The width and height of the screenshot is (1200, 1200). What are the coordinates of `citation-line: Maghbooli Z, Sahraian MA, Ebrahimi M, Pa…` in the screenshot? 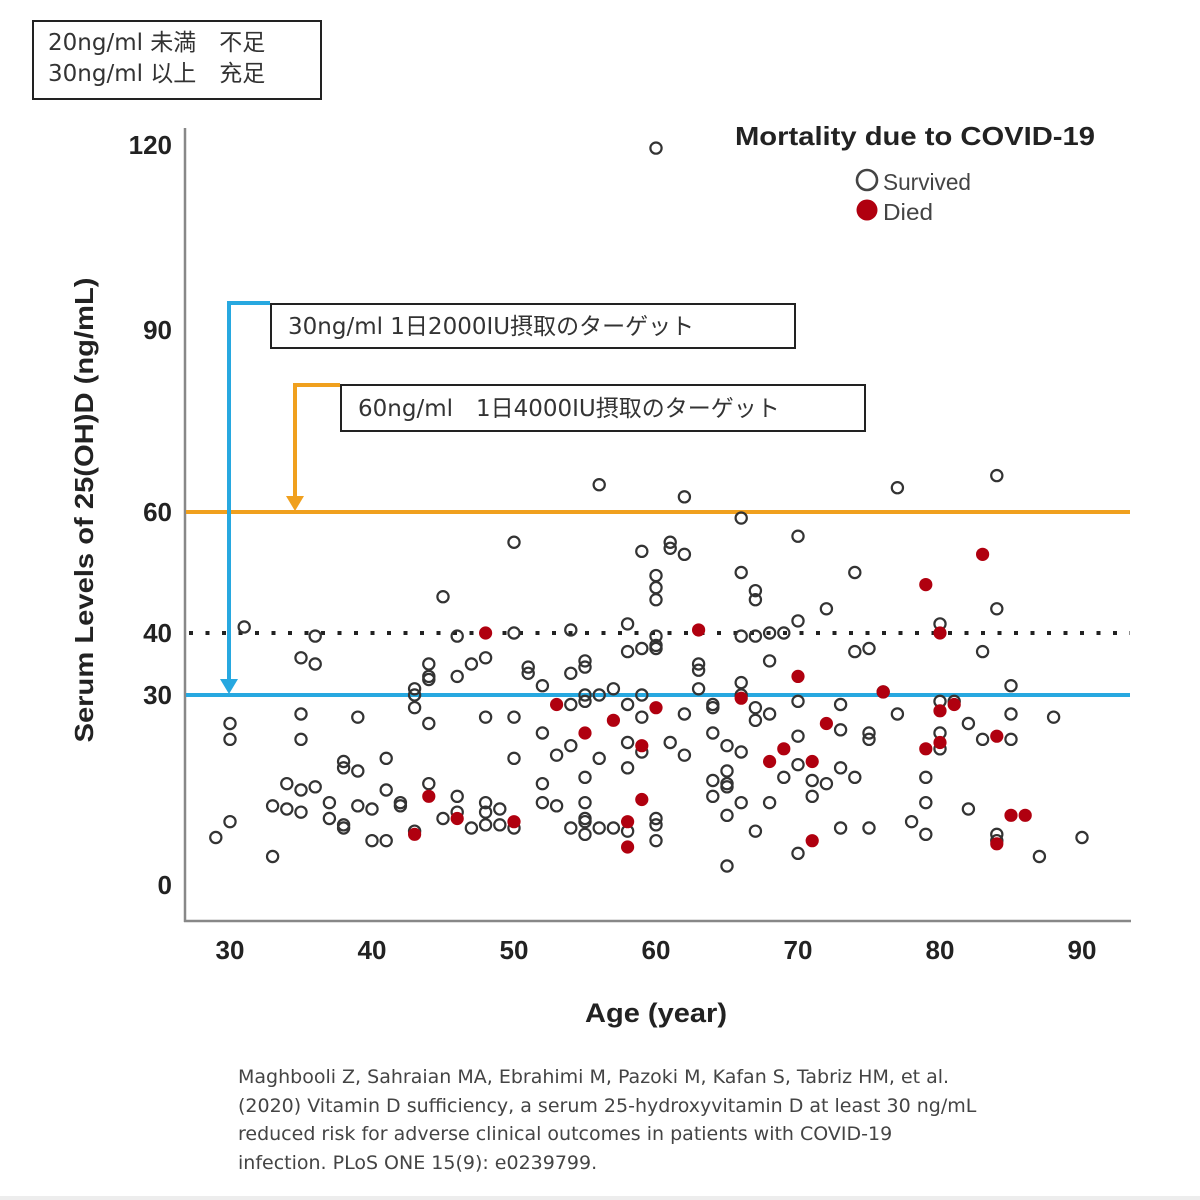 It's located at (594, 1077).